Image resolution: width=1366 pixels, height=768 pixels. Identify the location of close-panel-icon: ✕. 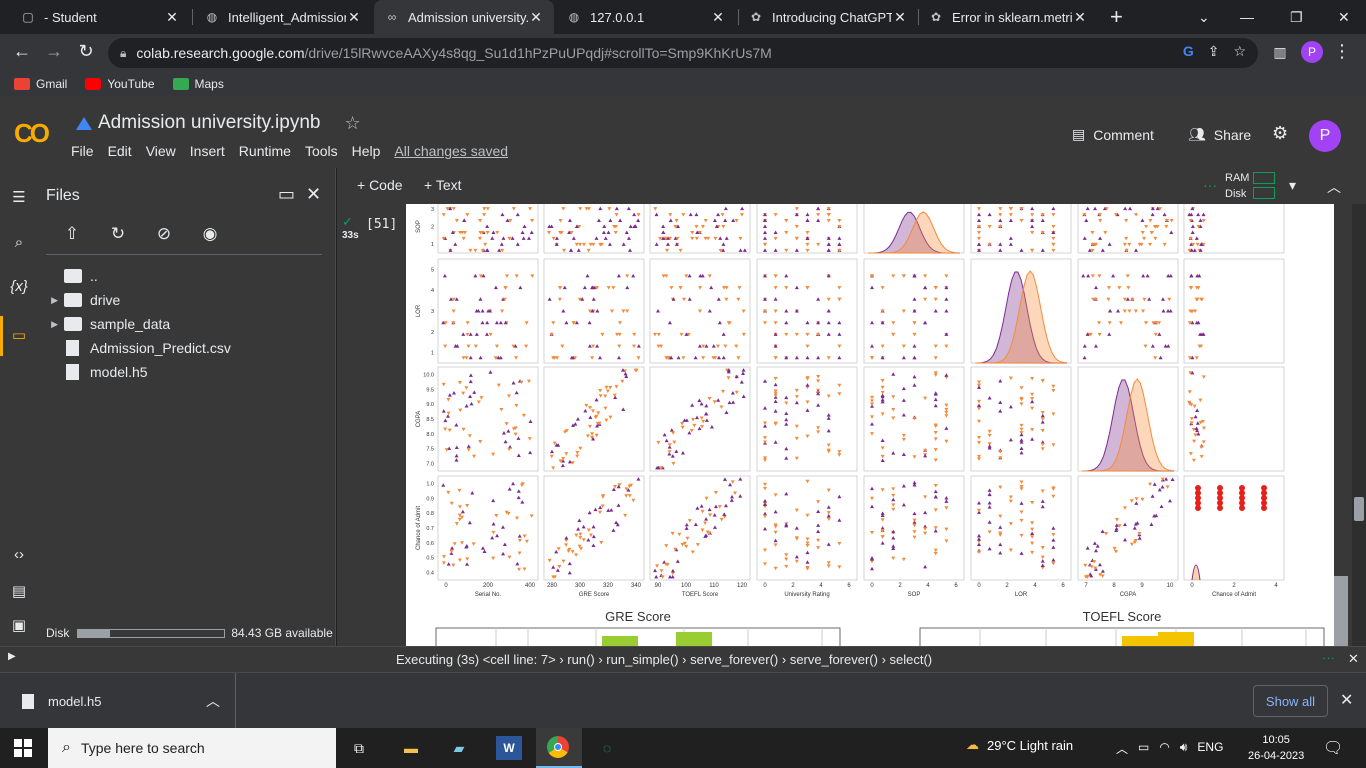
(314, 194).